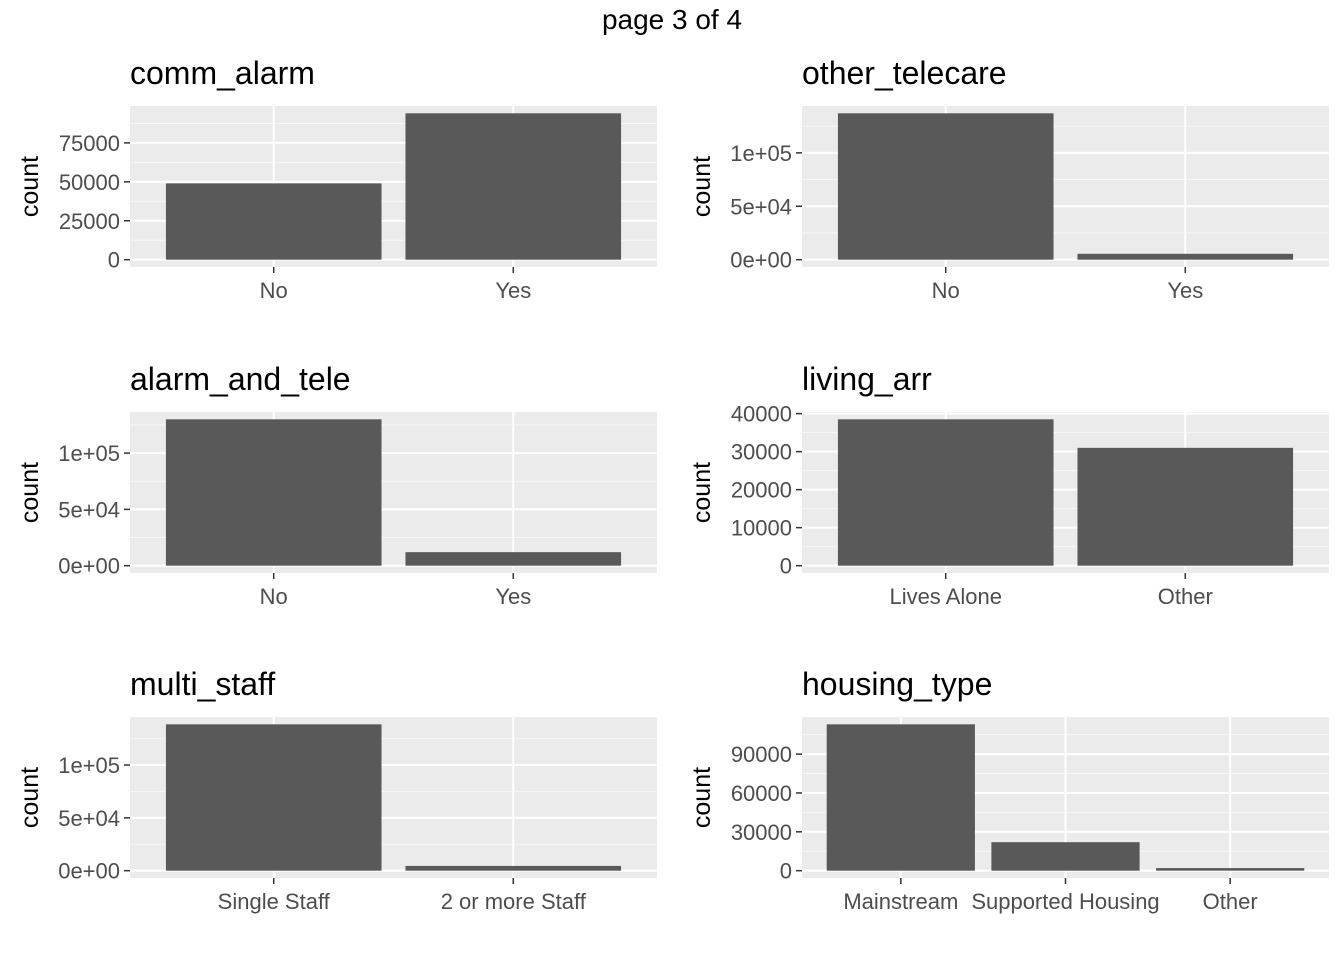 Image resolution: width=1344 pixels, height=960 pixels. I want to click on y-tick-label: 40000, so click(761, 414).